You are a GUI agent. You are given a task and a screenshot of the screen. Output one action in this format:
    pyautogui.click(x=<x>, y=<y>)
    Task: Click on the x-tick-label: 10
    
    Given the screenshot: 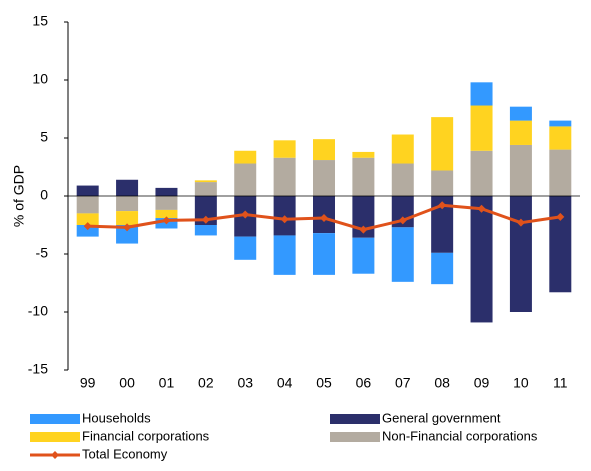 What is the action you would take?
    pyautogui.click(x=521, y=383)
    